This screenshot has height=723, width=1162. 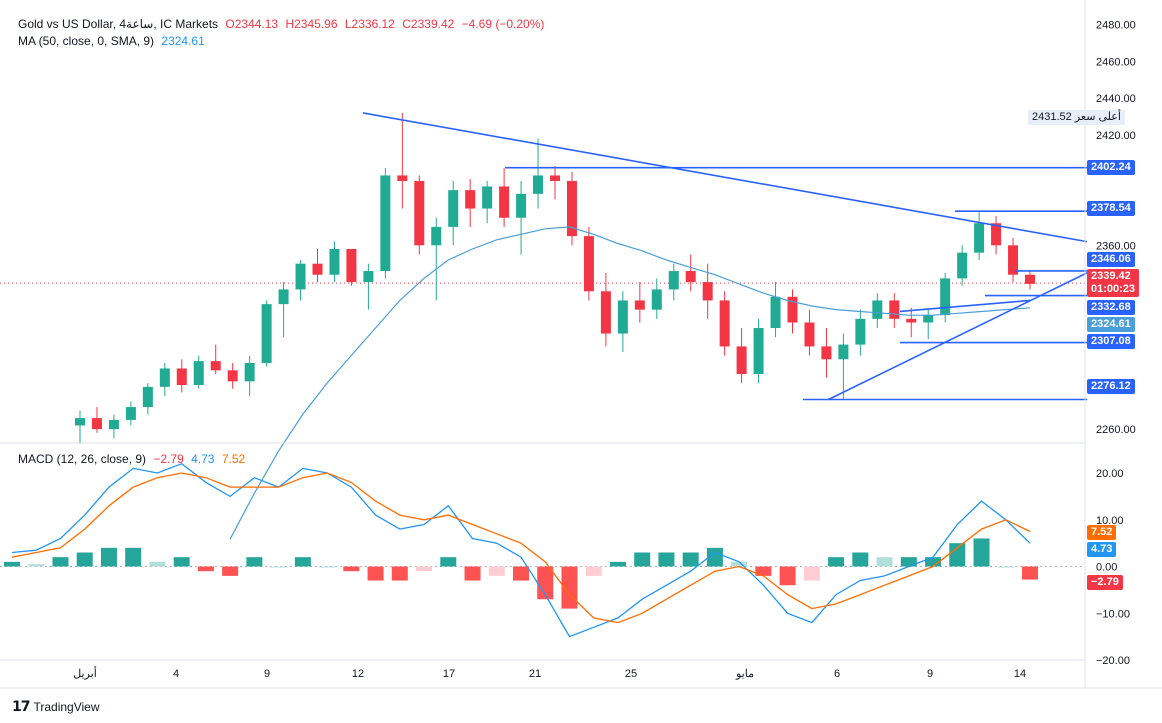 What do you see at coordinates (965, 306) in the screenshot?
I see `uptrend-inner-line` at bounding box center [965, 306].